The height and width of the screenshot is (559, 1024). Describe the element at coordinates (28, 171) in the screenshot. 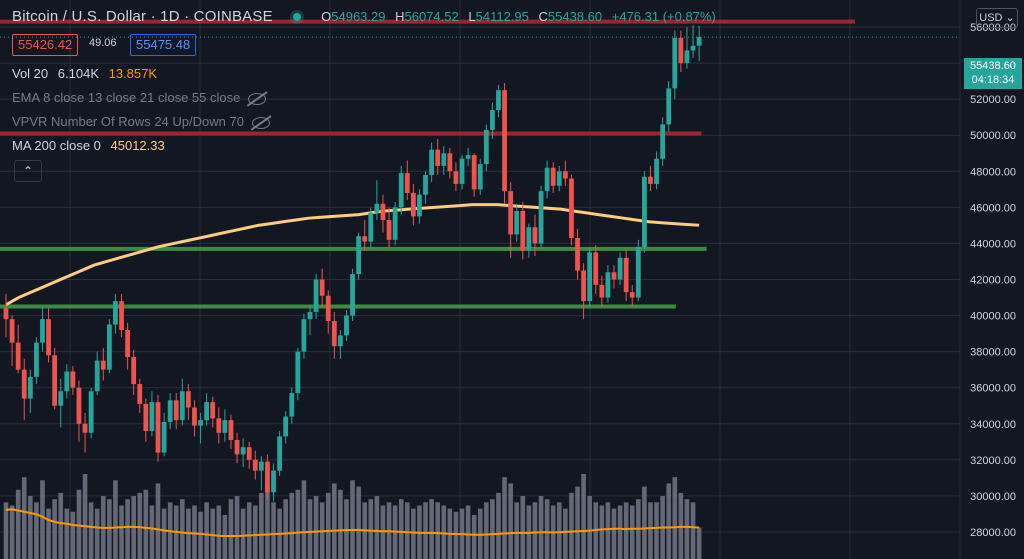

I see `collapse-legend-button: ⌃` at that location.